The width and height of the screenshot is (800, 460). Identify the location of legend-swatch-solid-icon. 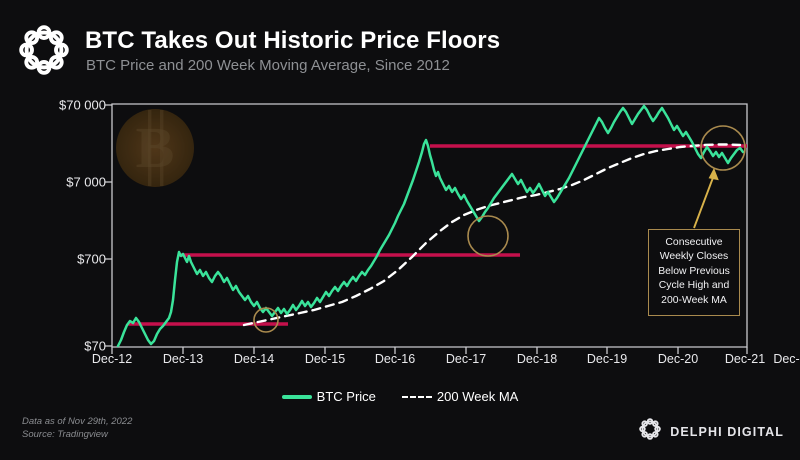
(296, 396).